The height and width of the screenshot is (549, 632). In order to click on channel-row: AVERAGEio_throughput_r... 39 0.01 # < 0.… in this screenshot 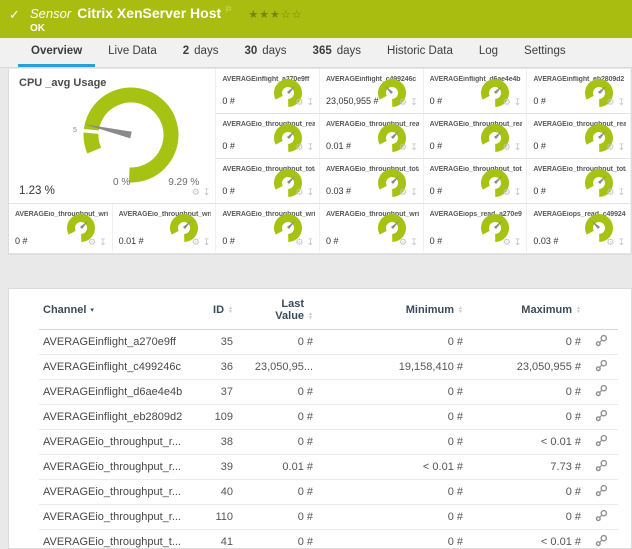, I will do `click(328, 467)`.